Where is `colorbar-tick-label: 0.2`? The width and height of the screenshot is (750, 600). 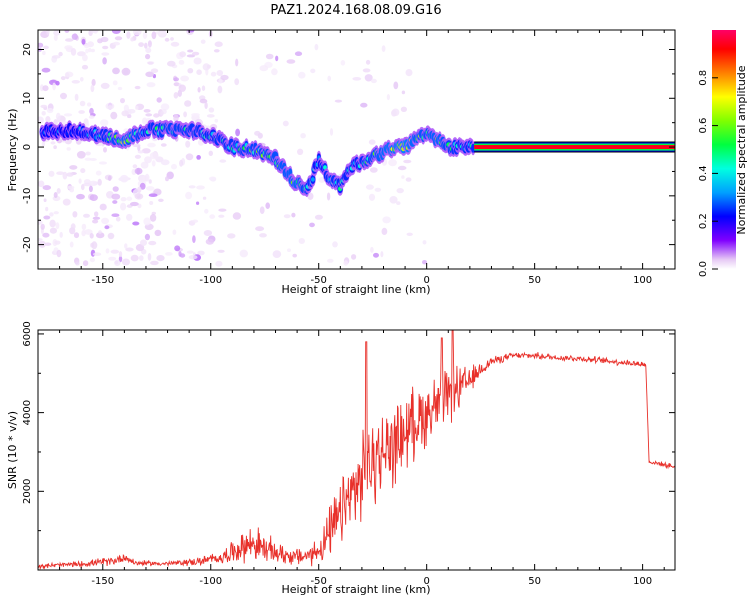 colorbar-tick-label: 0.2 is located at coordinates (703, 221).